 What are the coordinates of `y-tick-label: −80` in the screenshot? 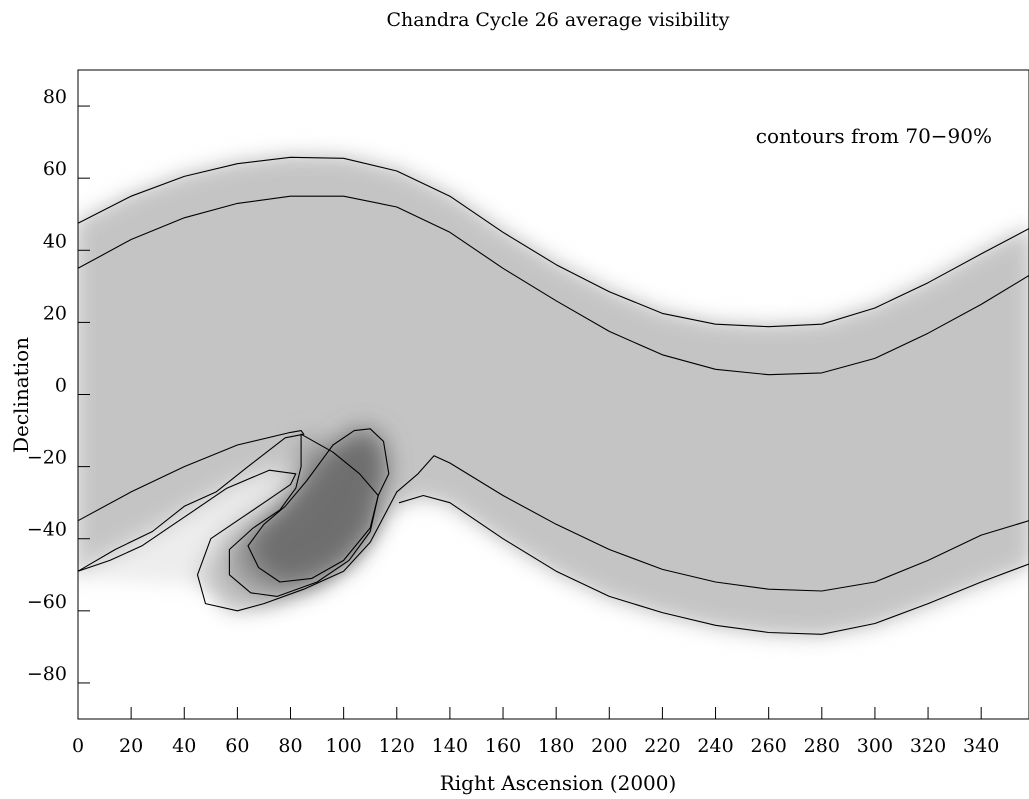 It's located at (47, 674).